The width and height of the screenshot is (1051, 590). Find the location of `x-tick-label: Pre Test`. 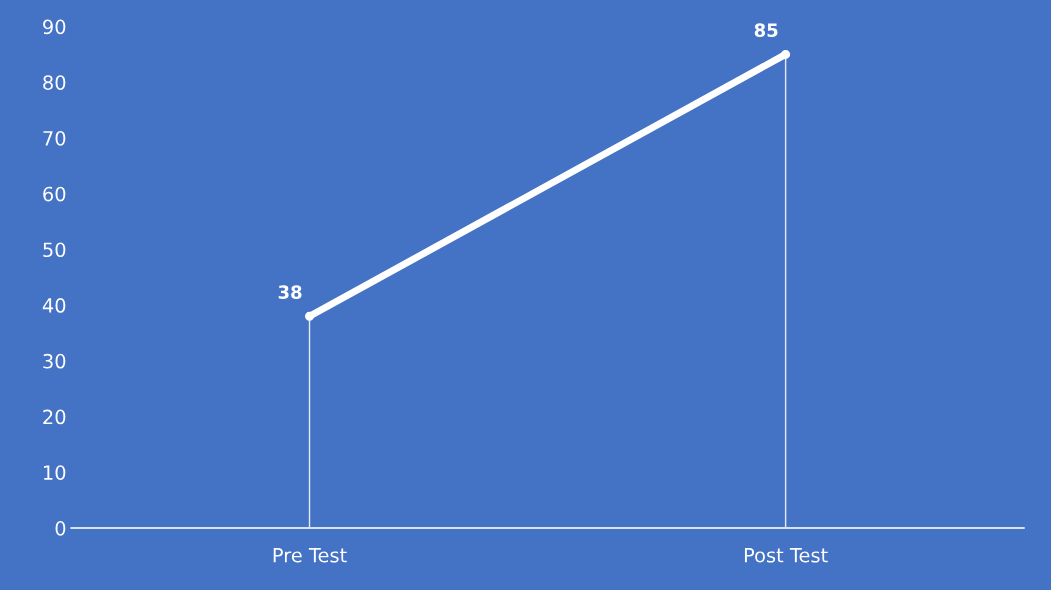

x-tick-label: Pre Test is located at coordinates (310, 555).